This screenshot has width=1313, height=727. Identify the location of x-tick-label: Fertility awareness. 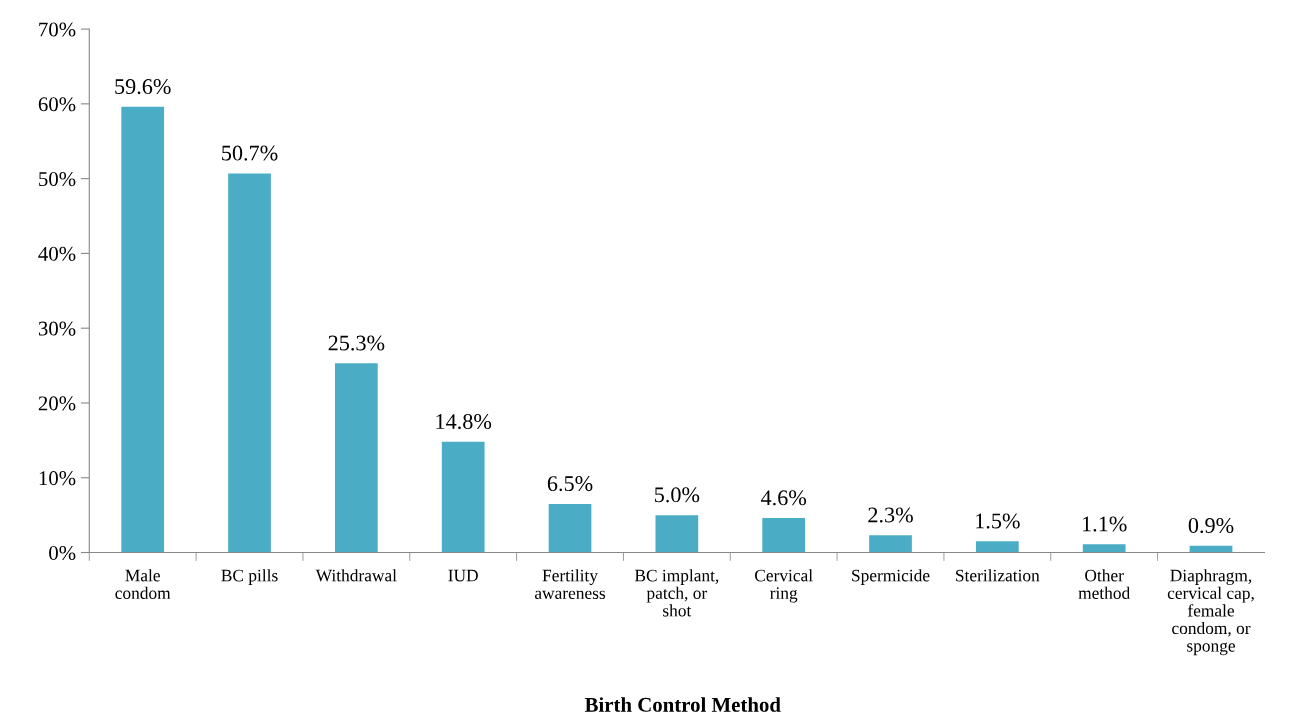
(570, 584).